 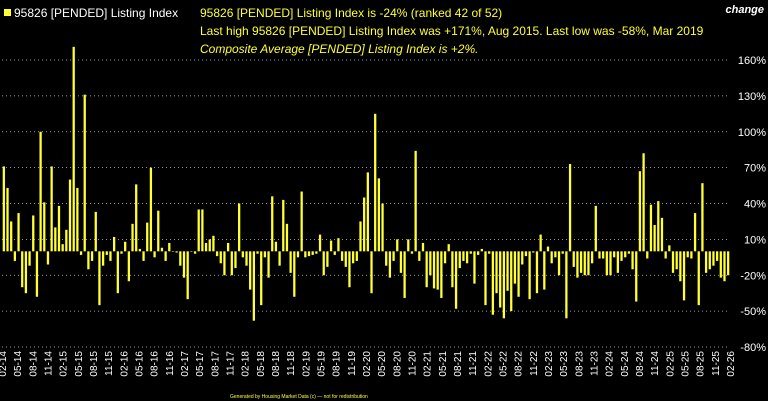 What do you see at coordinates (579, 364) in the screenshot?
I see `x-tick-label: 08-23` at bounding box center [579, 364].